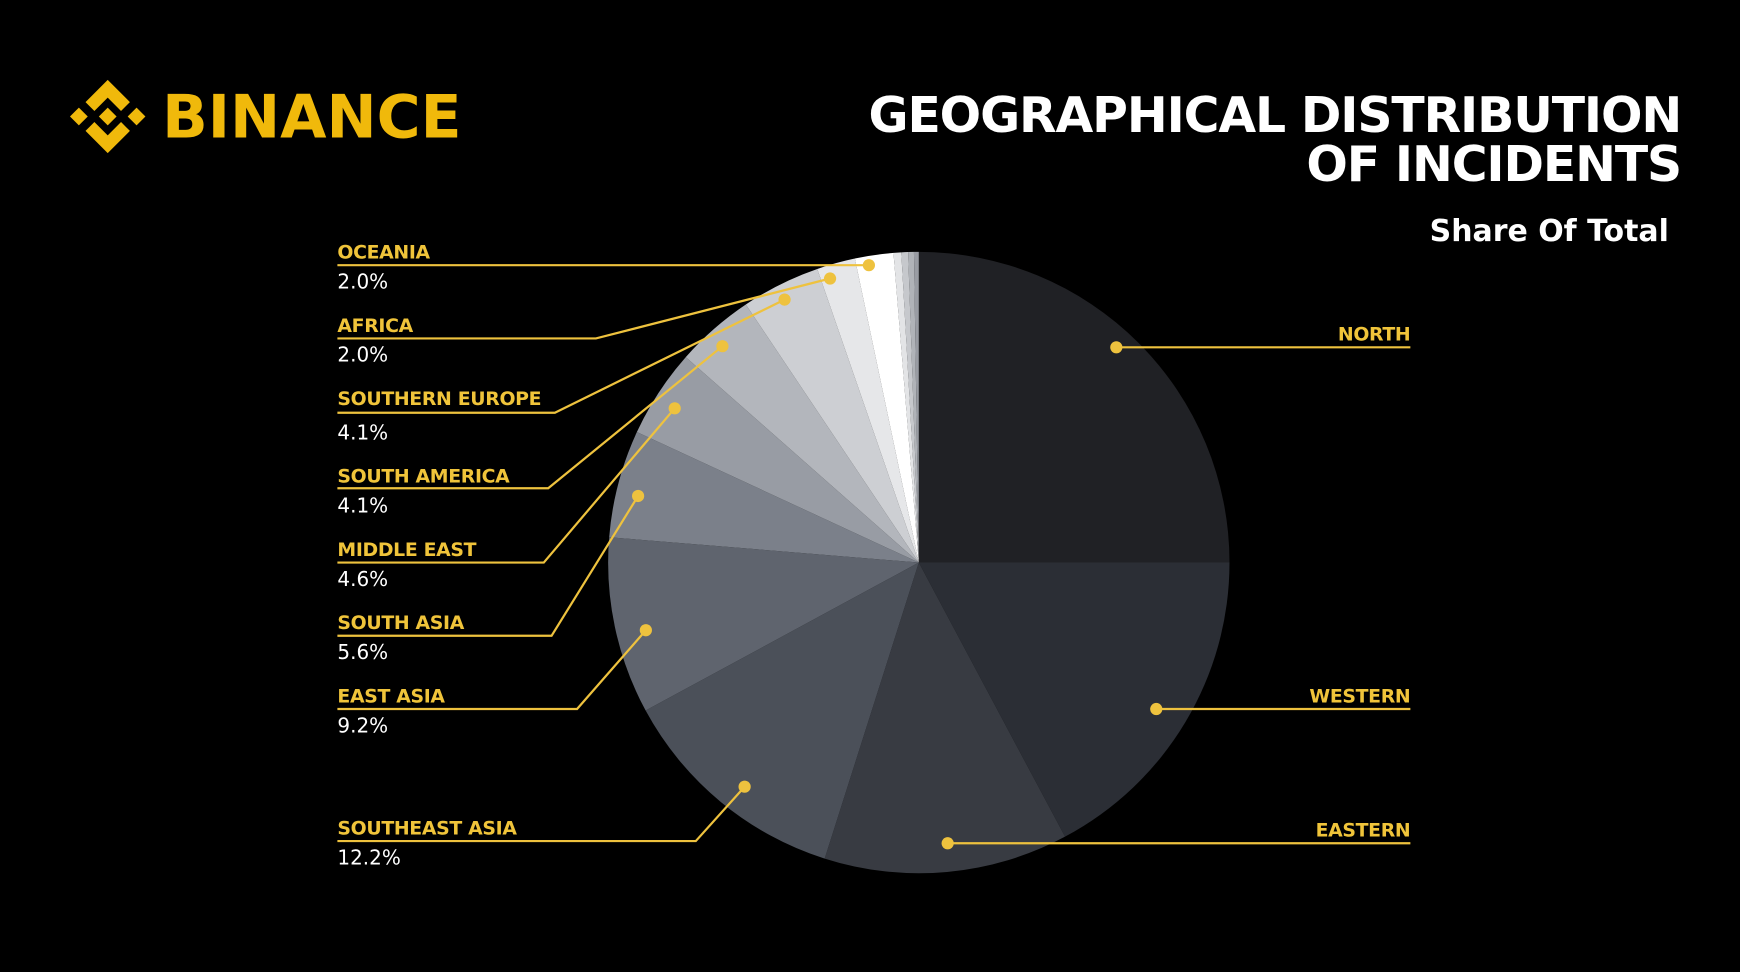  I want to click on leader-dot-southern-europe, so click(784, 299).